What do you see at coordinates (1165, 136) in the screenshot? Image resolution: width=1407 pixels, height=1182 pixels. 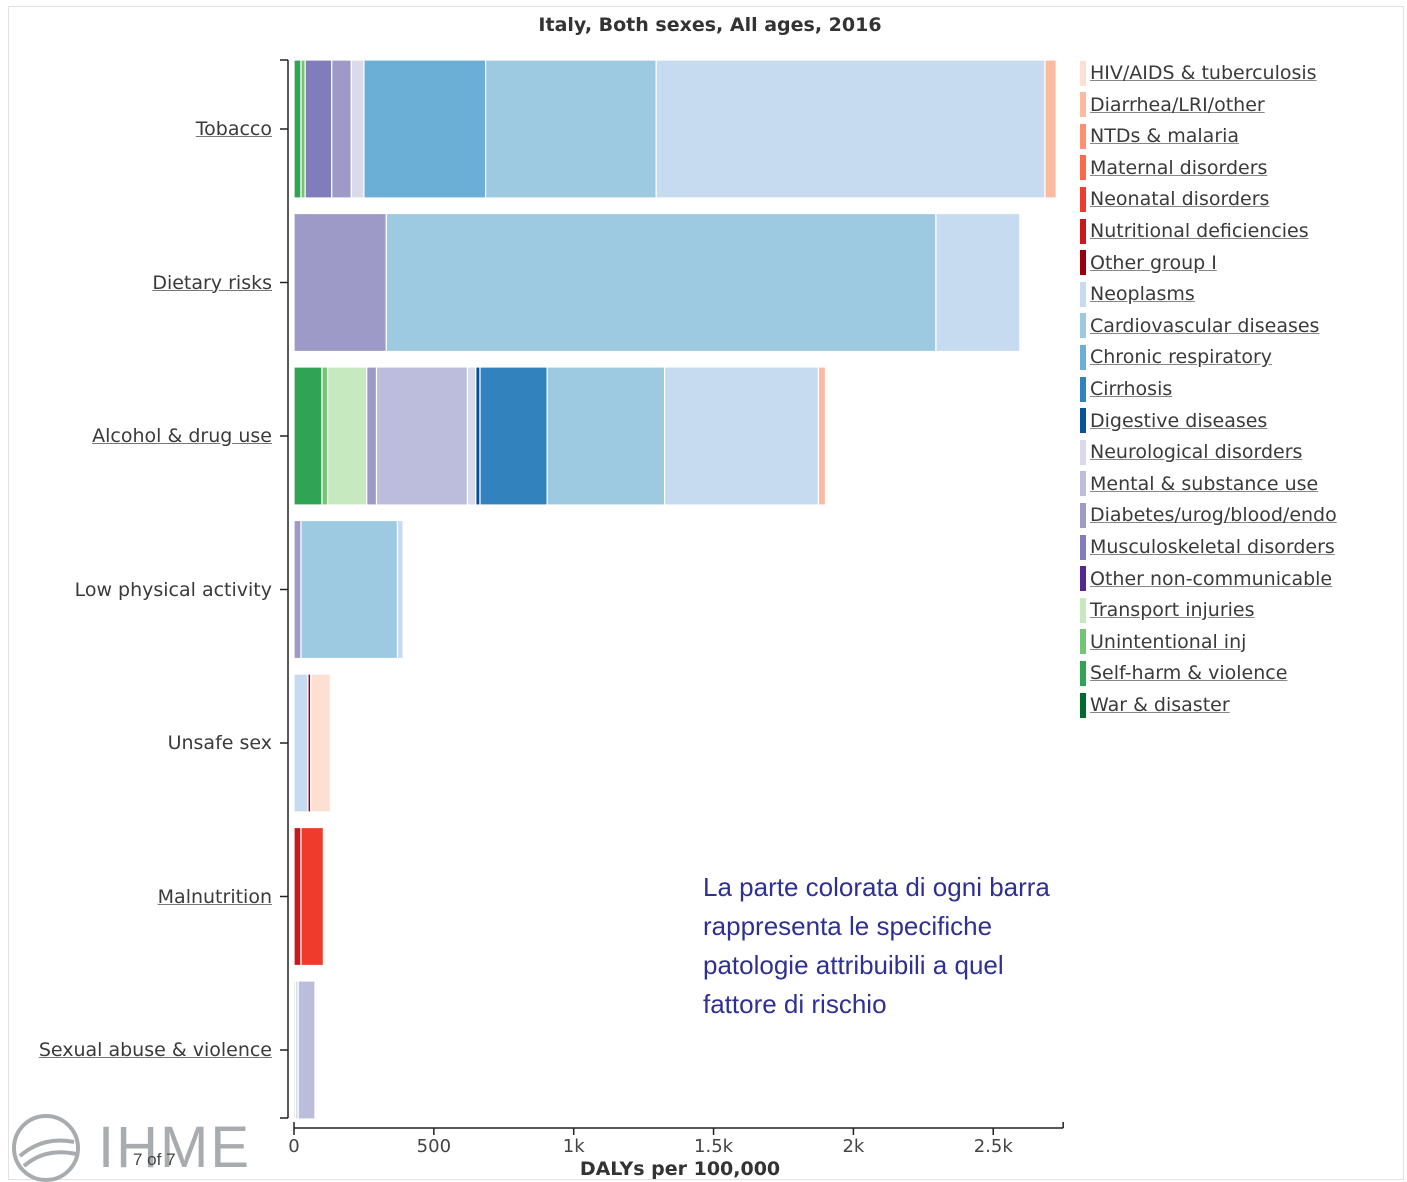 I see `legend-label: NTDs & malaria` at bounding box center [1165, 136].